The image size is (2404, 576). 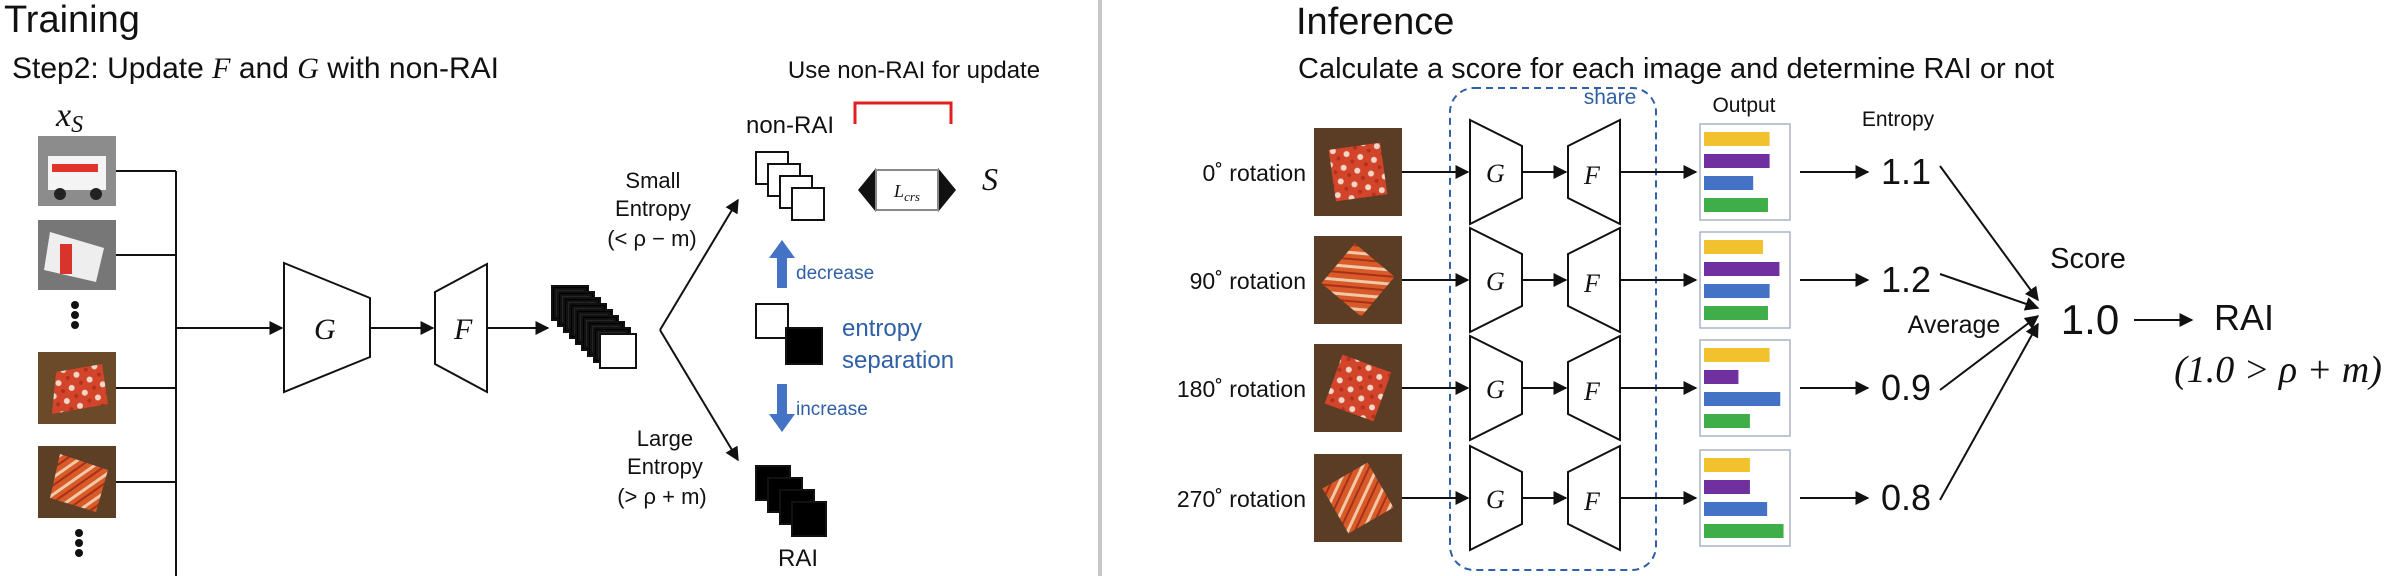 I want to click on use-non-rai-label: Use non-RAI for update, so click(x=914, y=70).